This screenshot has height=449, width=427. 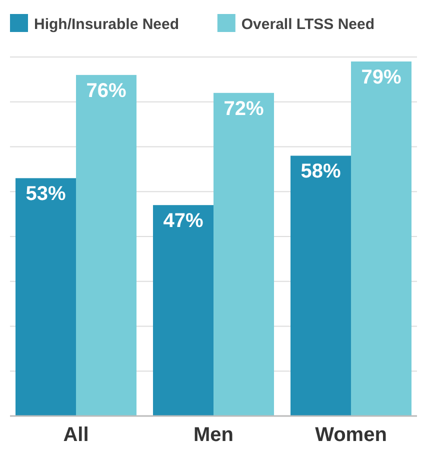 I want to click on data-label: 72%, so click(x=244, y=109).